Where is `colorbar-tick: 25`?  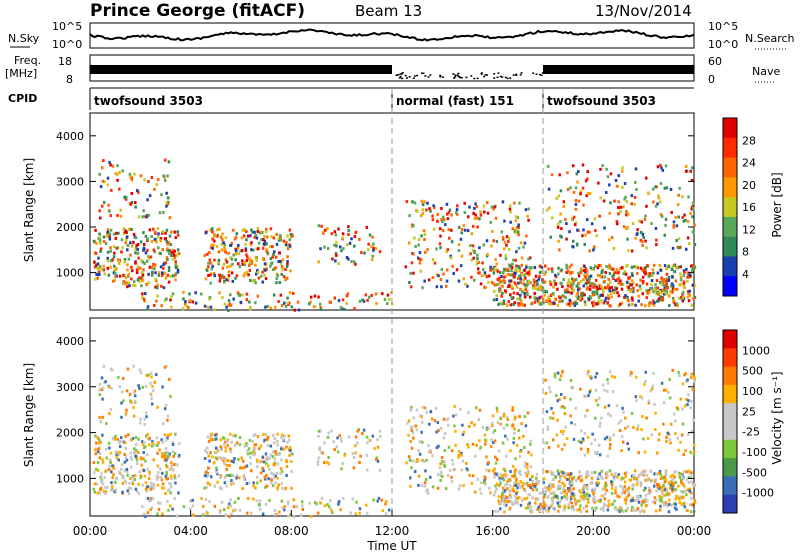
colorbar-tick: 25 is located at coordinates (749, 411).